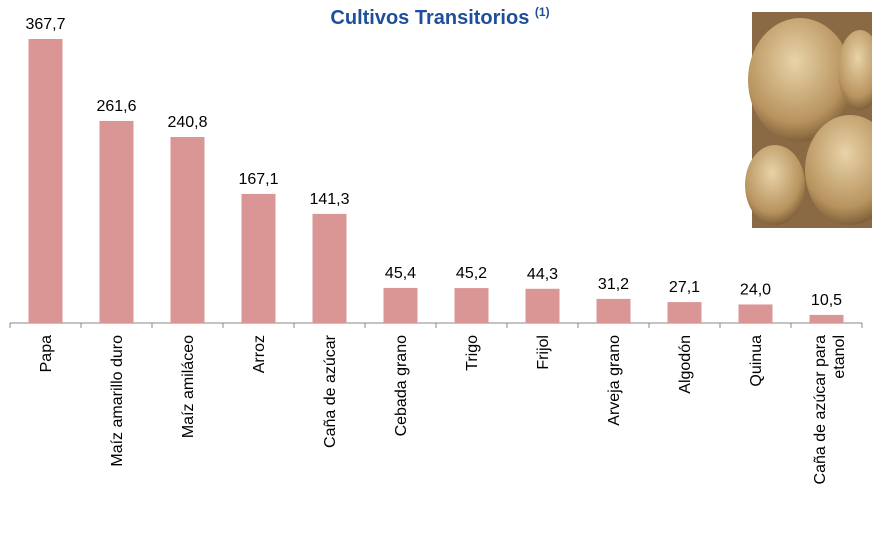 The height and width of the screenshot is (539, 872). I want to click on x-tick-label: Papa, so click(46, 353).